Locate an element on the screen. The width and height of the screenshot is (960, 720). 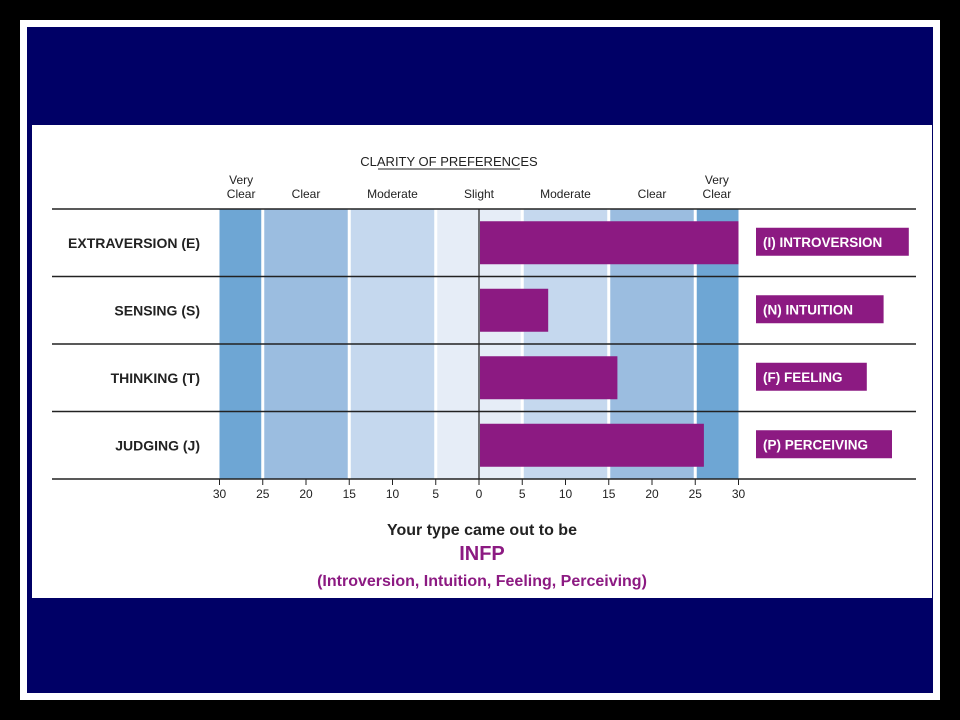
x-tick-left-5: 5 is located at coordinates (435, 494).